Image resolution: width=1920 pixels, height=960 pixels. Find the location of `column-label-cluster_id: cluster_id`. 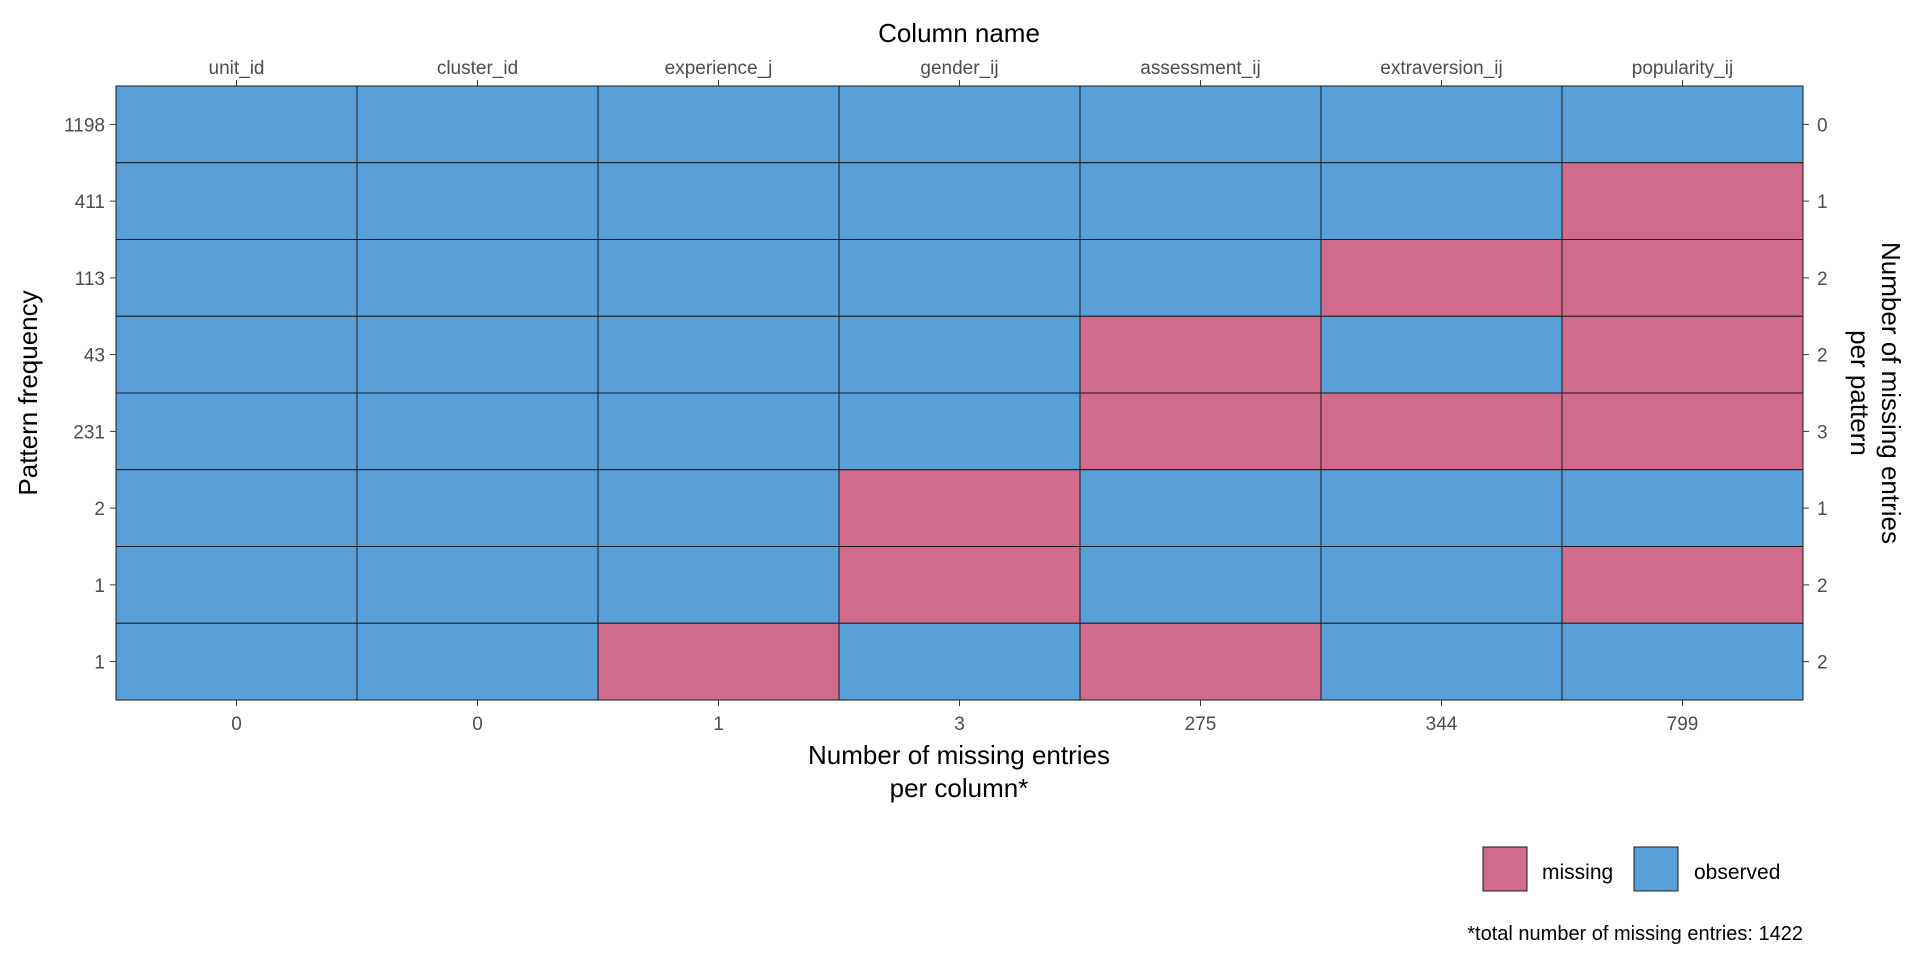

column-label-cluster_id: cluster_id is located at coordinates (477, 68).